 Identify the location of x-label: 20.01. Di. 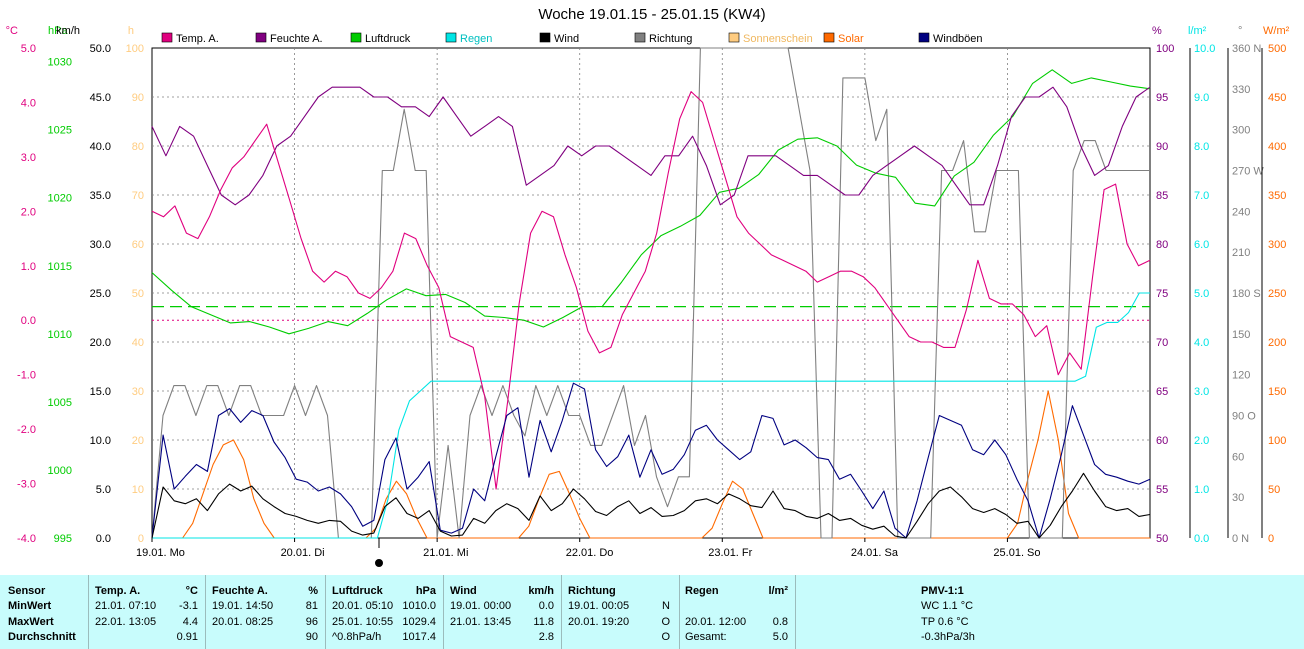
(303, 553).